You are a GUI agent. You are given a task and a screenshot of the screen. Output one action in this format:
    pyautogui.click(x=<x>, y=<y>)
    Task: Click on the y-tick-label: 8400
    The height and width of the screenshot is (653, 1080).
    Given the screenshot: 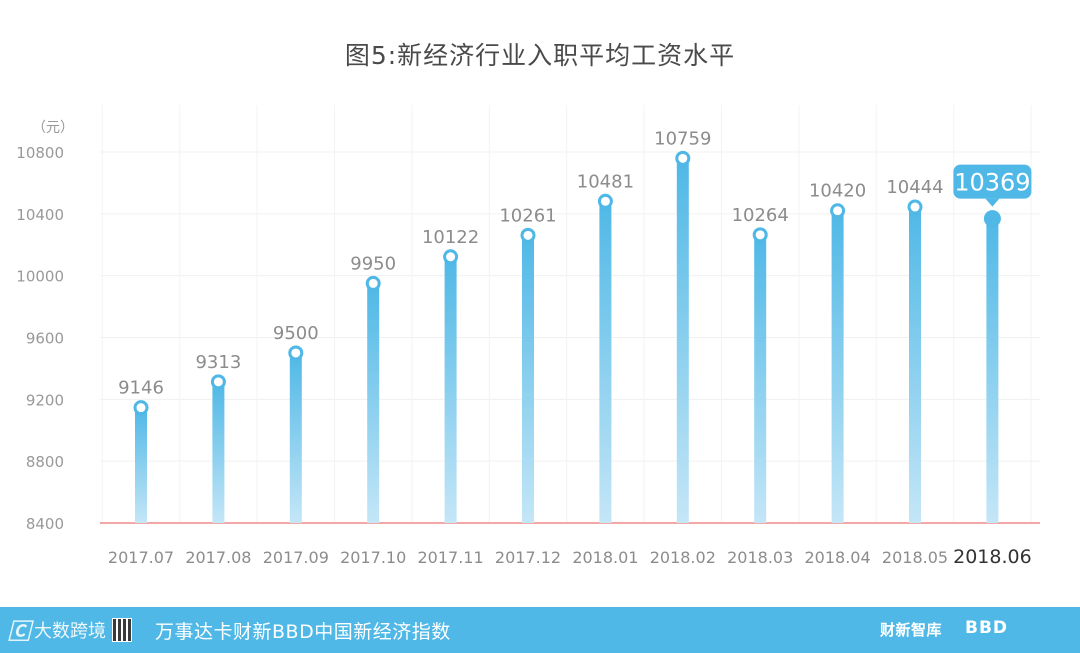 What is the action you would take?
    pyautogui.click(x=45, y=524)
    